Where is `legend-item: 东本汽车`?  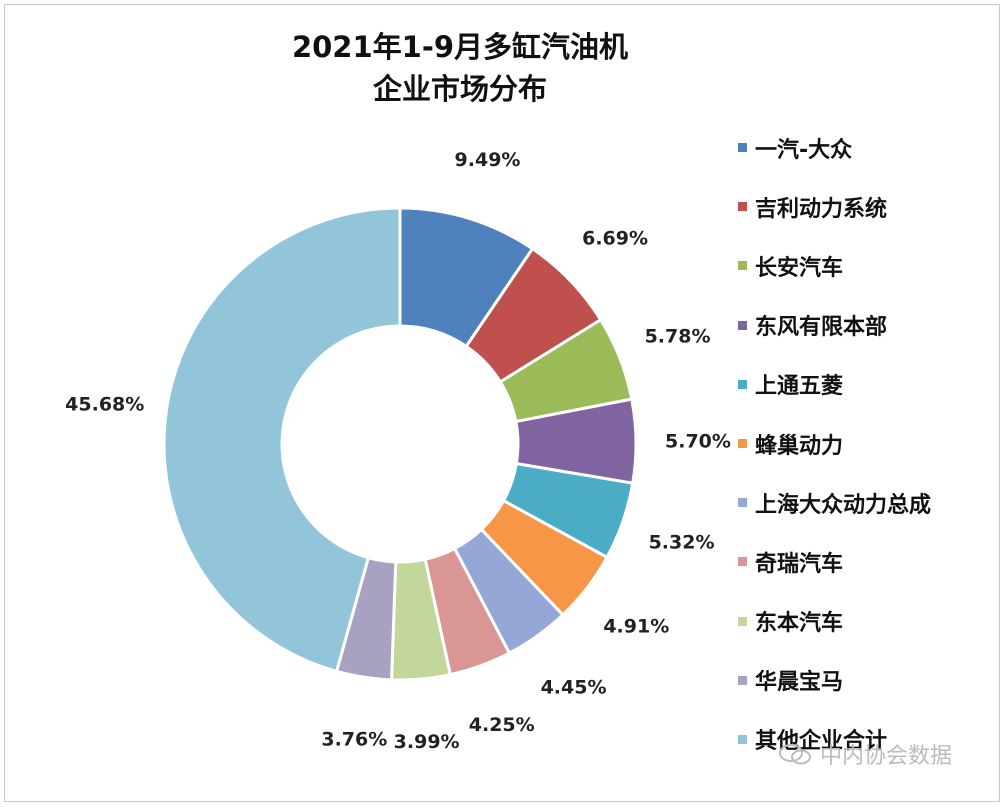
legend-item: 东本汽车 is located at coordinates (834, 621).